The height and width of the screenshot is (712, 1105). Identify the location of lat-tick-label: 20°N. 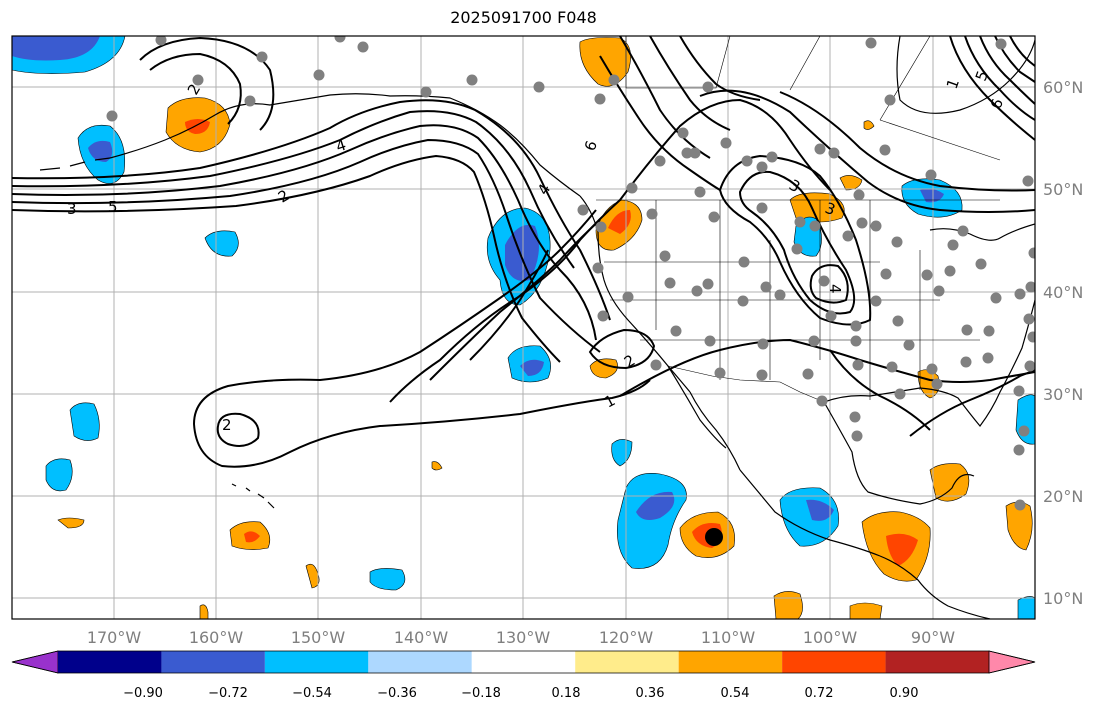
(1063, 496).